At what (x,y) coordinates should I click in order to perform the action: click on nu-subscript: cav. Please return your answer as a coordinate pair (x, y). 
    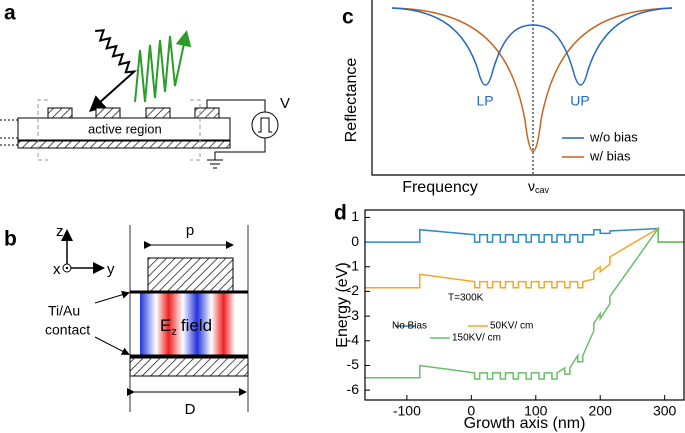
    Looking at the image, I should click on (542, 190).